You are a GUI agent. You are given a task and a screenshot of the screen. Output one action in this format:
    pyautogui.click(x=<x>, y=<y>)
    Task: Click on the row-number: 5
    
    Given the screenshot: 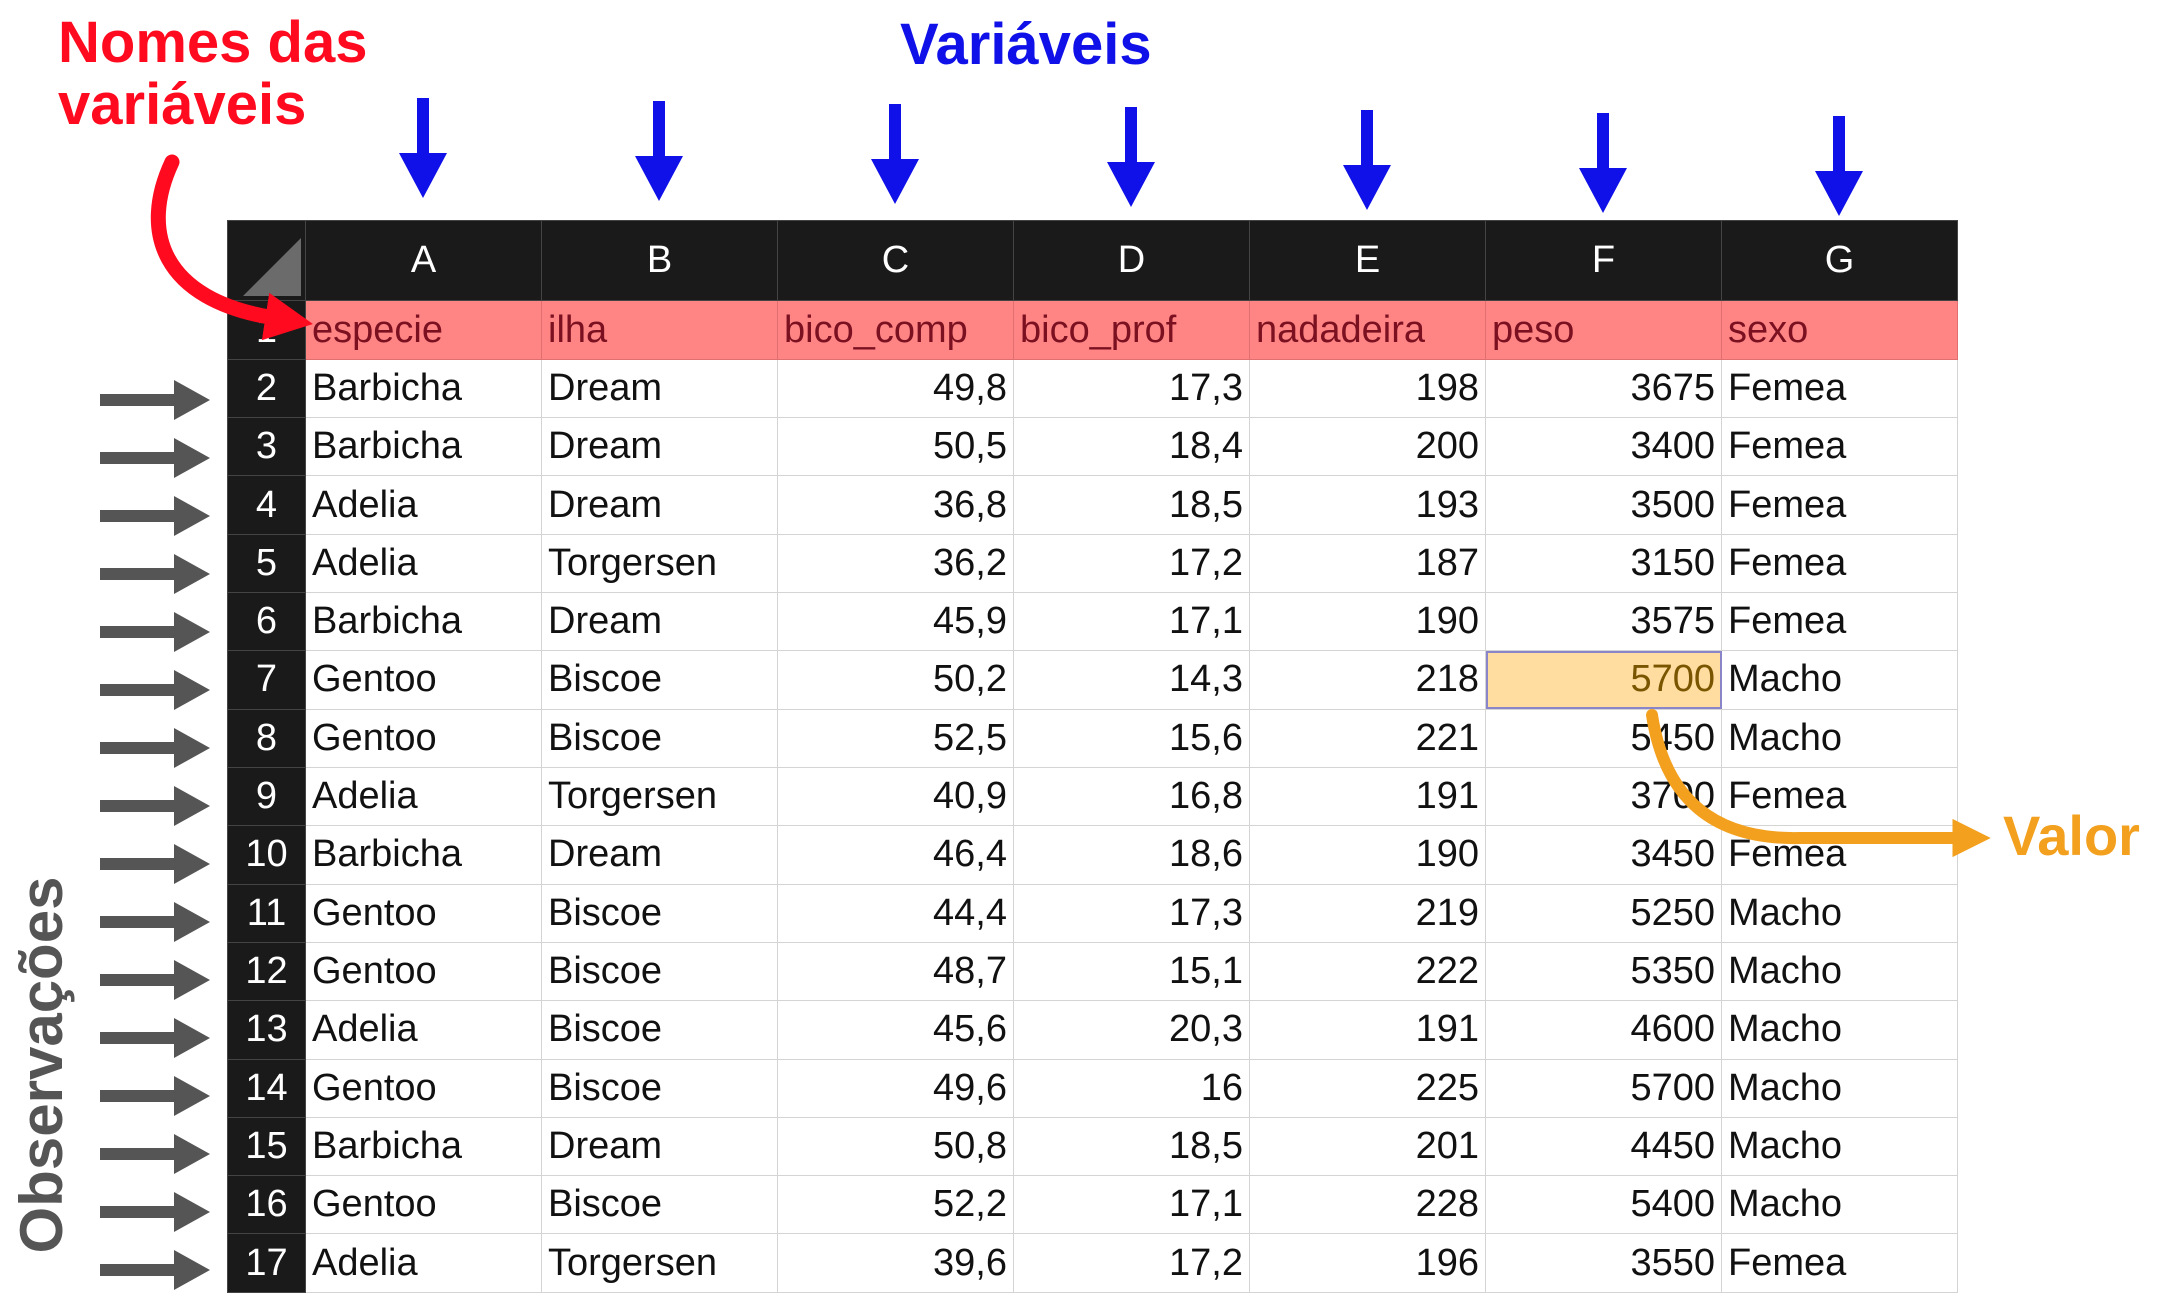 What is the action you would take?
    pyautogui.click(x=266, y=563)
    